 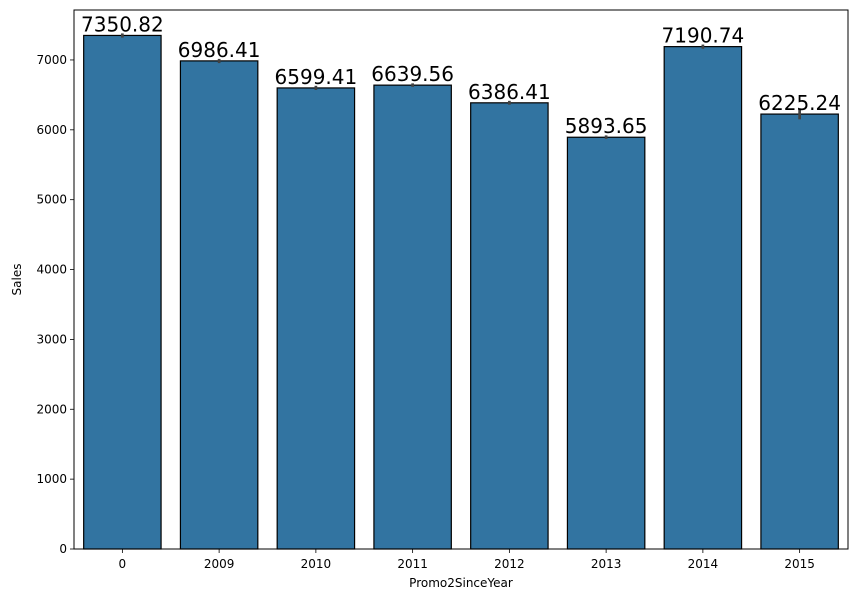 I want to click on bar-2010, so click(x=316, y=318).